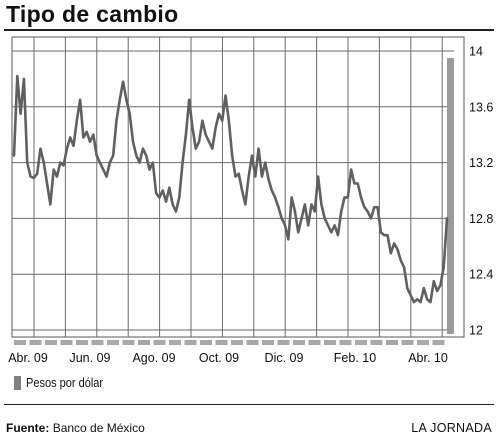 Image resolution: width=500 pixels, height=435 pixels. Describe the element at coordinates (17, 383) in the screenshot. I see `legend-swatch` at that location.